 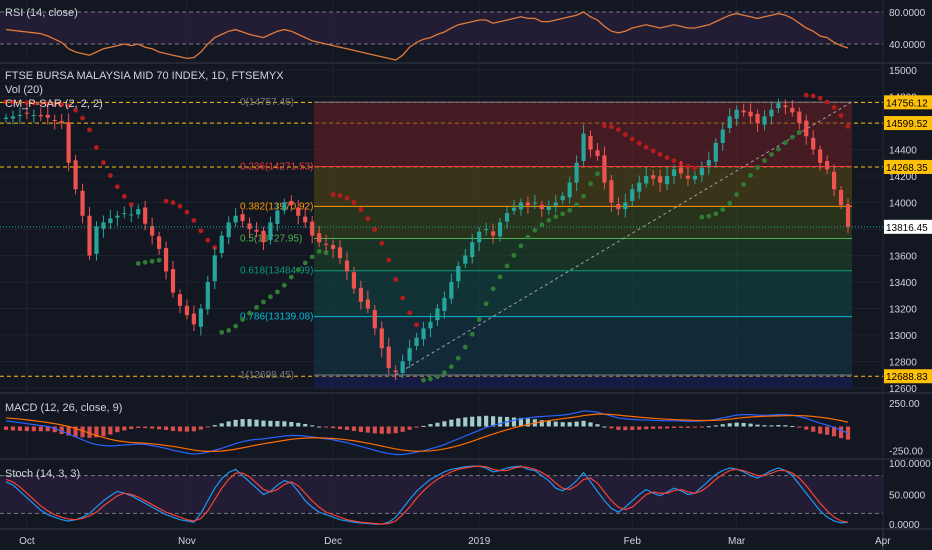 What do you see at coordinates (463, 34) in the screenshot?
I see `rsi-pane: 80.0000 40.0000` at bounding box center [463, 34].